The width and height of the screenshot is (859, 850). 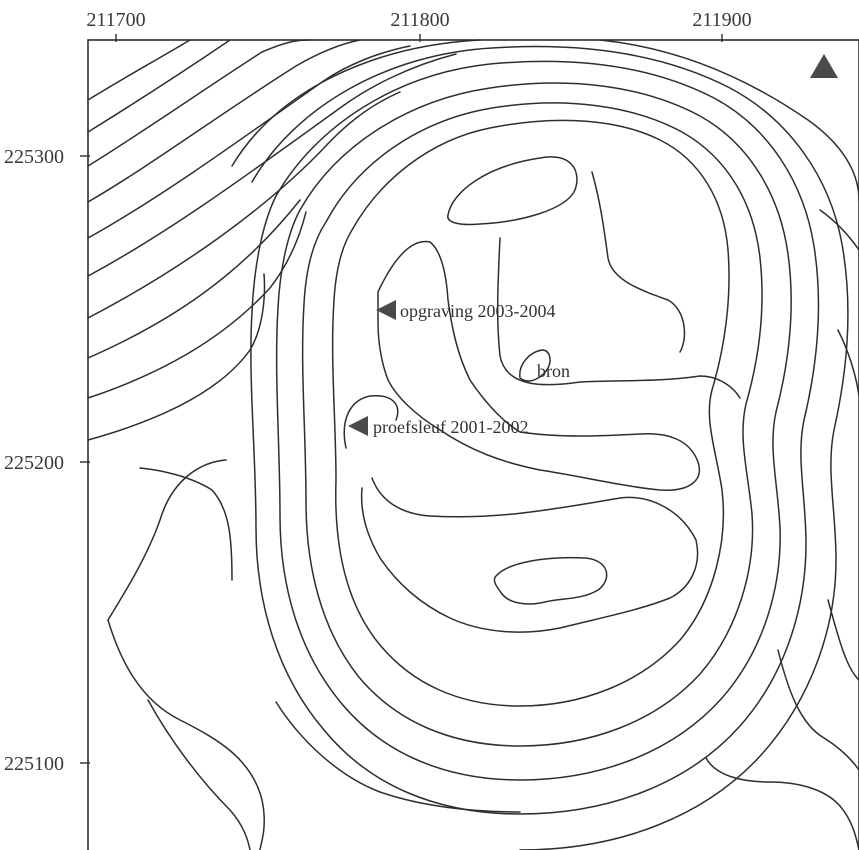 What do you see at coordinates (115, 20) in the screenshot?
I see `x-axis-label-211700: 211700` at bounding box center [115, 20].